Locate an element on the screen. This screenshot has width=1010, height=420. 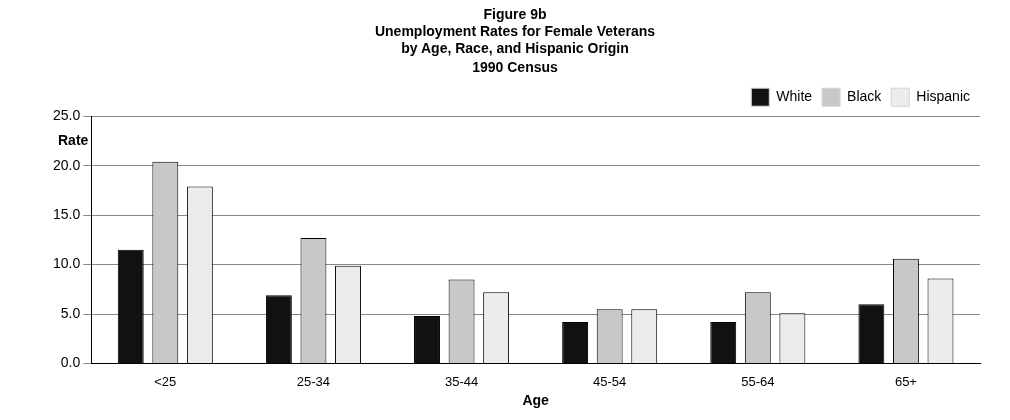
x-tick-label: 35-44 is located at coordinates (461, 381).